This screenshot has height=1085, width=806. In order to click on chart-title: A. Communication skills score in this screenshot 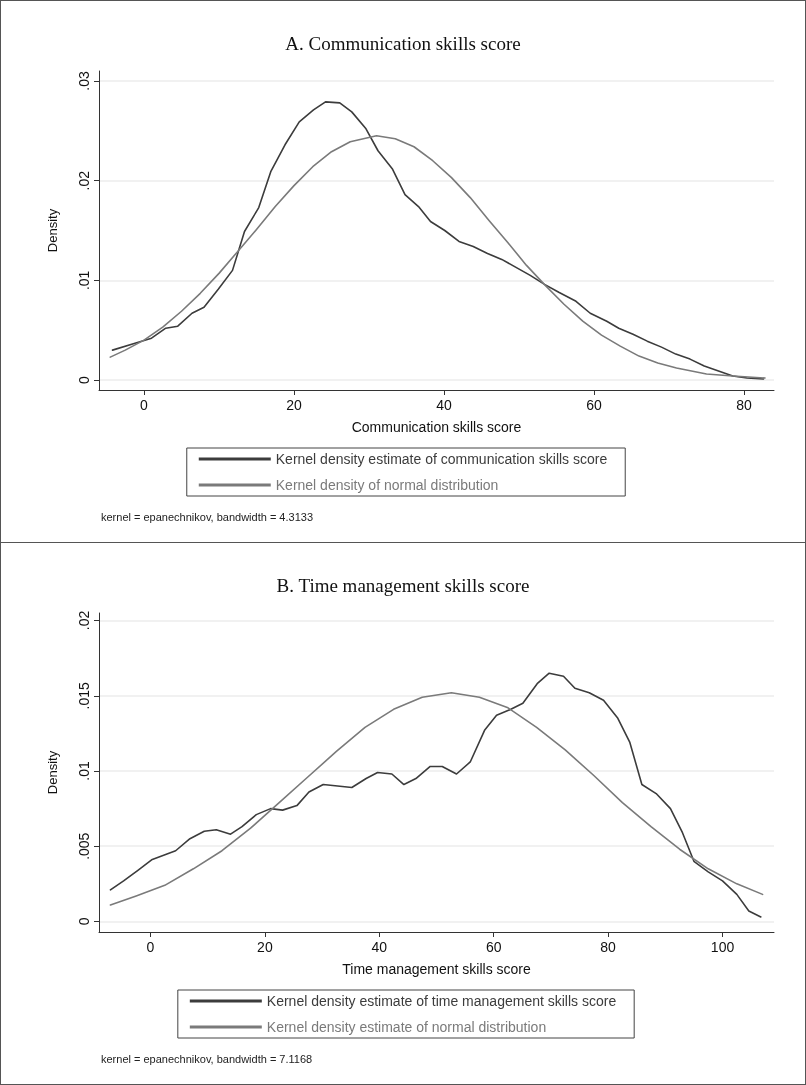, I will do `click(403, 43)`.